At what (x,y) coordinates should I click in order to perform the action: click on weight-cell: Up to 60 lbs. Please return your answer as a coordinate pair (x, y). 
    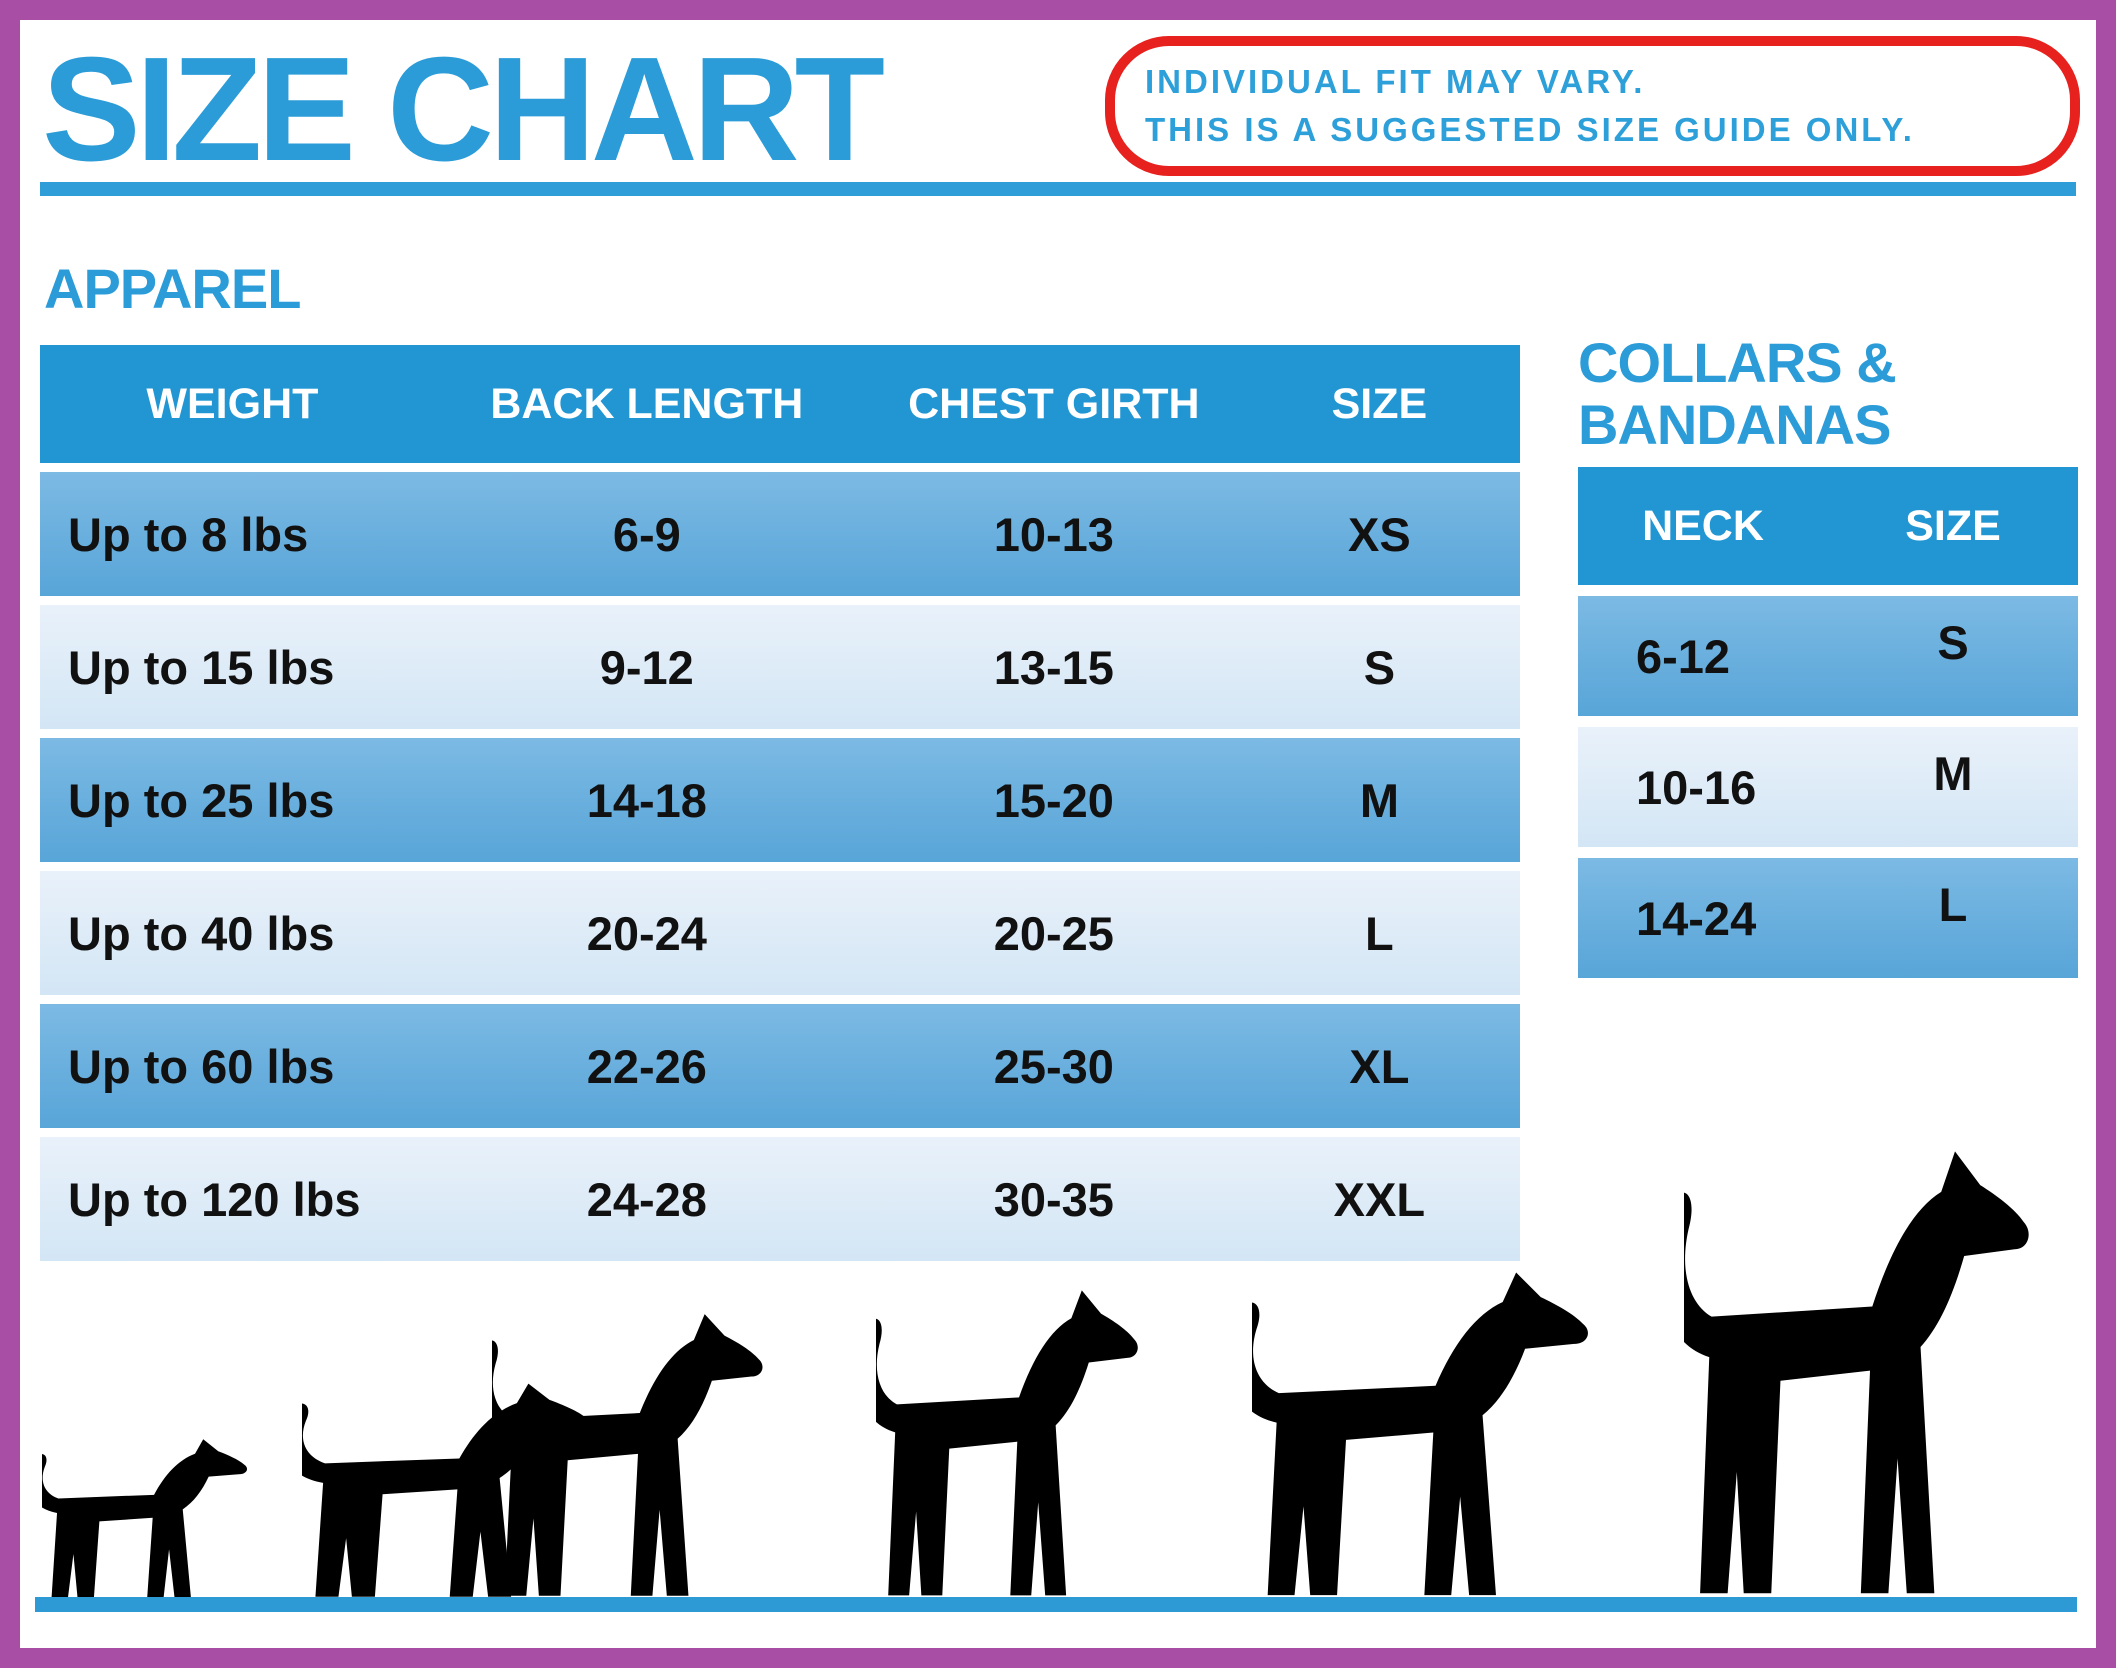
    Looking at the image, I should click on (201, 1066).